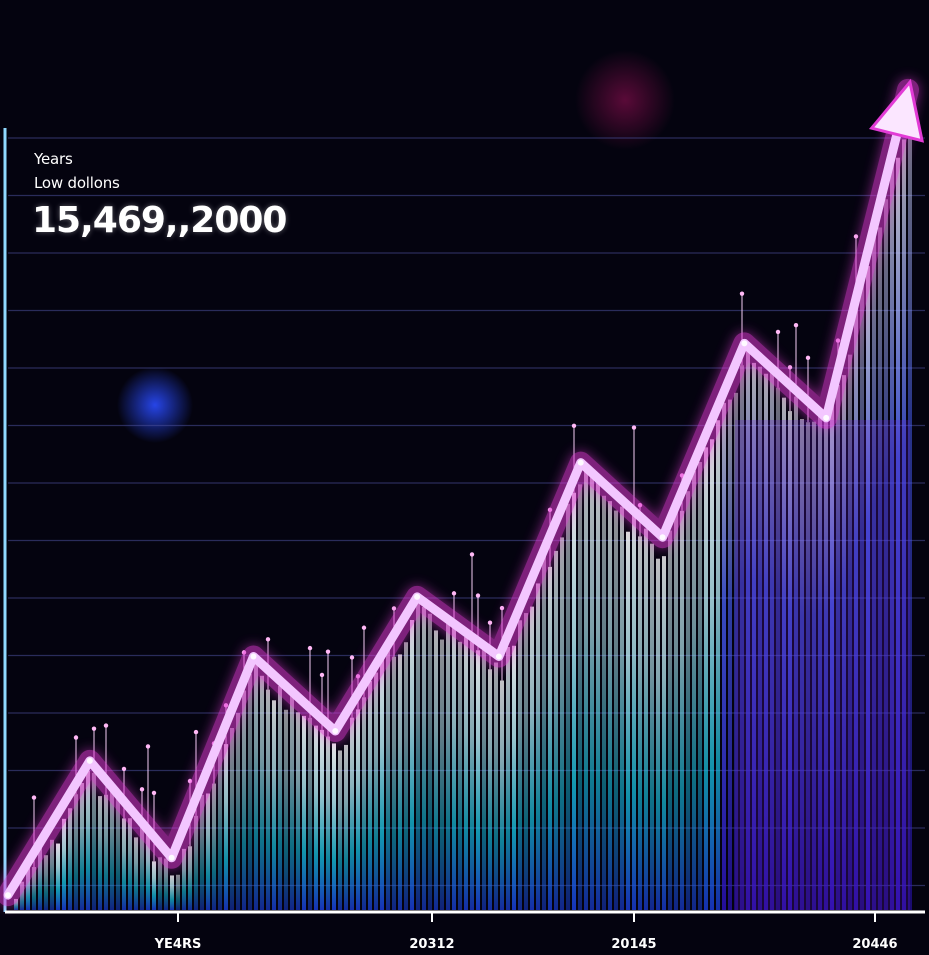  Describe the element at coordinates (53, 159) in the screenshot. I see `y-label-years: Years` at that location.